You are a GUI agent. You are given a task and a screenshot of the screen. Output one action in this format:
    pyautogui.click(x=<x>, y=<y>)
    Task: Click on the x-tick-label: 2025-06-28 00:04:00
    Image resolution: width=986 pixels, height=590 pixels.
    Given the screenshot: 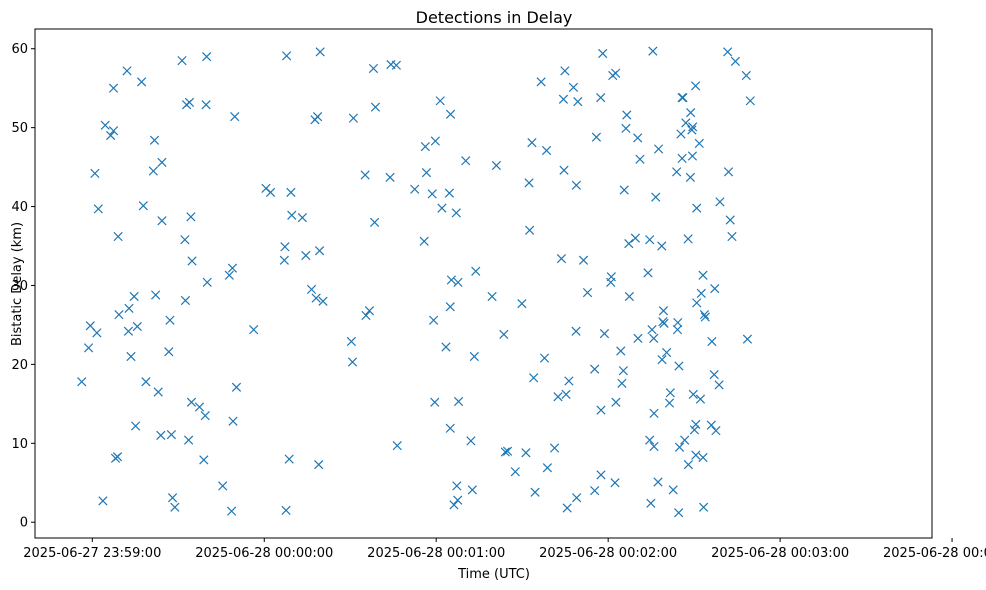 What is the action you would take?
    pyautogui.click(x=934, y=553)
    